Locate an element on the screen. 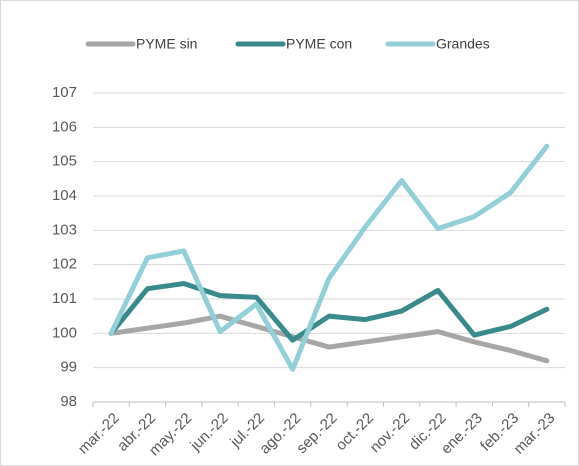 The width and height of the screenshot is (579, 466). legend-label: PYME con is located at coordinates (319, 44).